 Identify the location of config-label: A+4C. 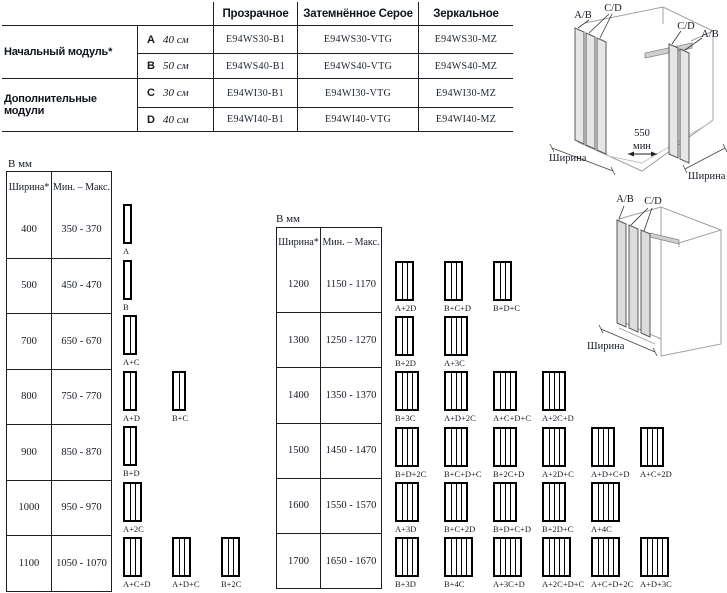
(601, 528).